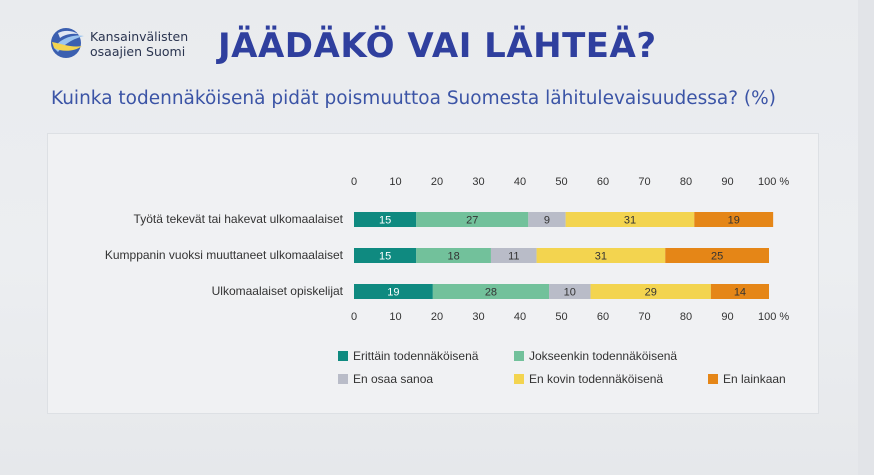  I want to click on bar-value-label: 27, so click(472, 221).